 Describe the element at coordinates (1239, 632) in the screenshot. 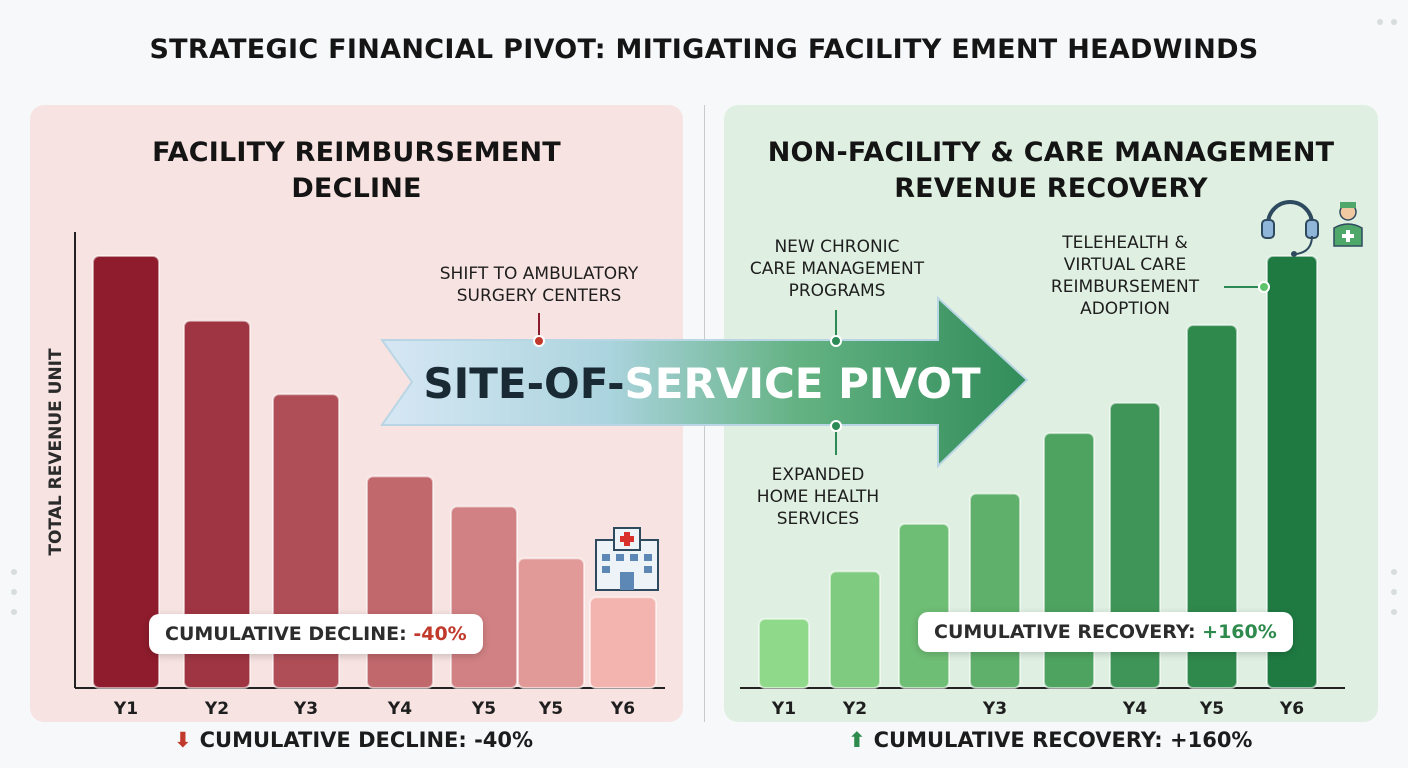

I see `recovery-callout-value: +160%` at that location.